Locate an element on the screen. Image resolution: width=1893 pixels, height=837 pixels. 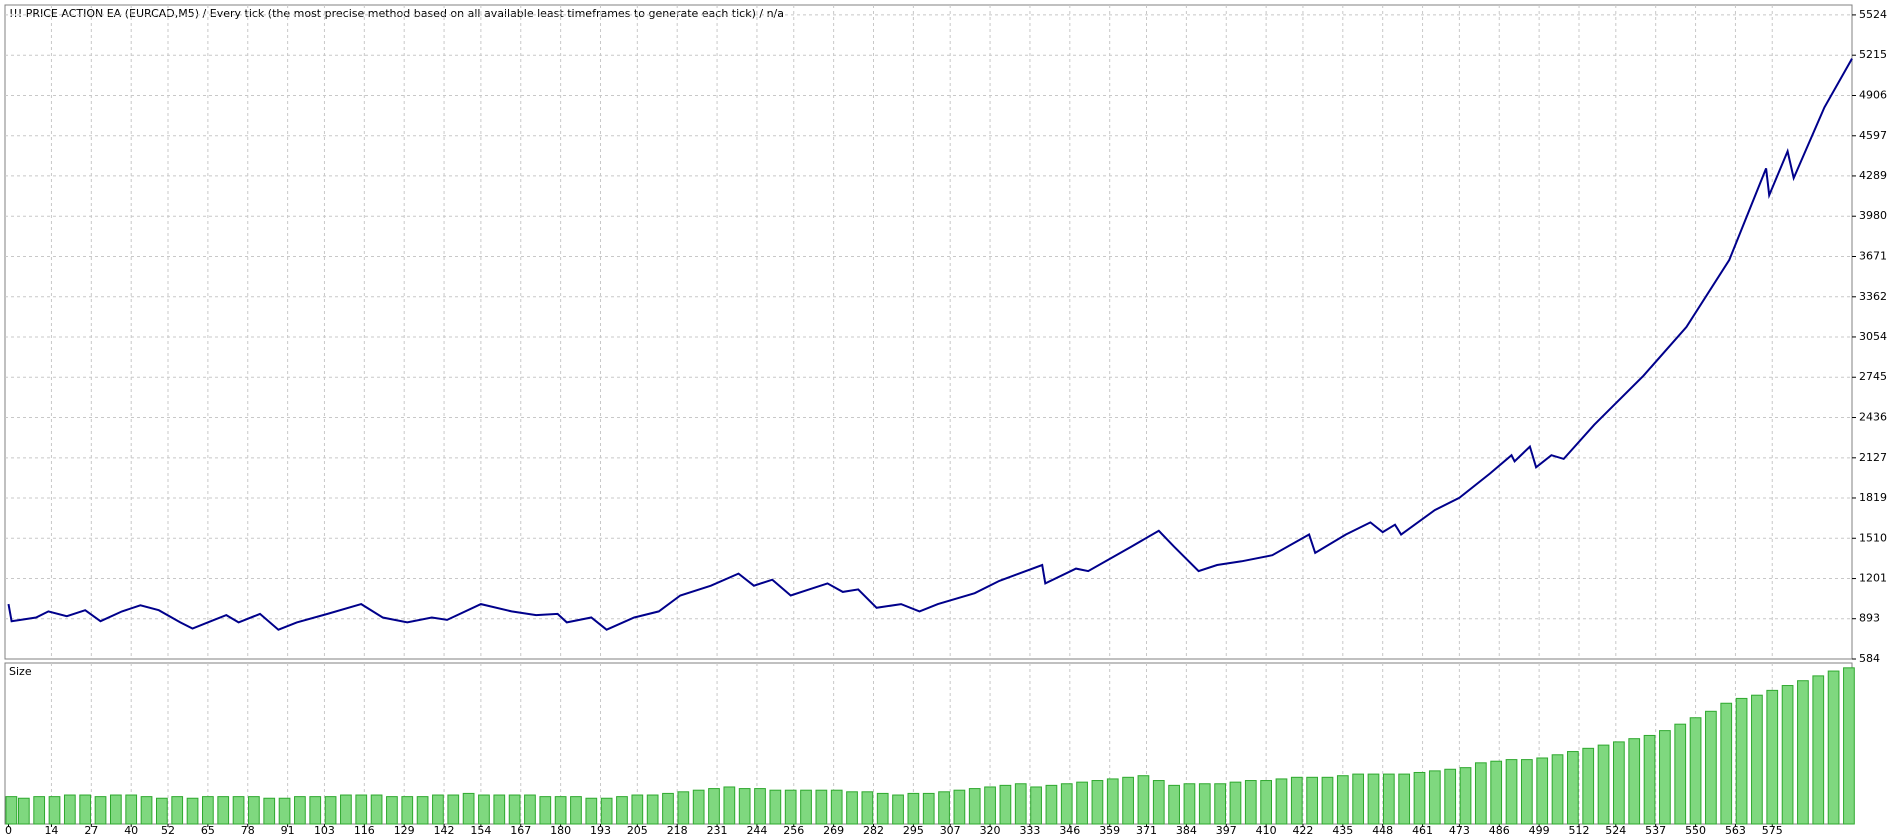
x-tick-label: 256 is located at coordinates (793, 830).